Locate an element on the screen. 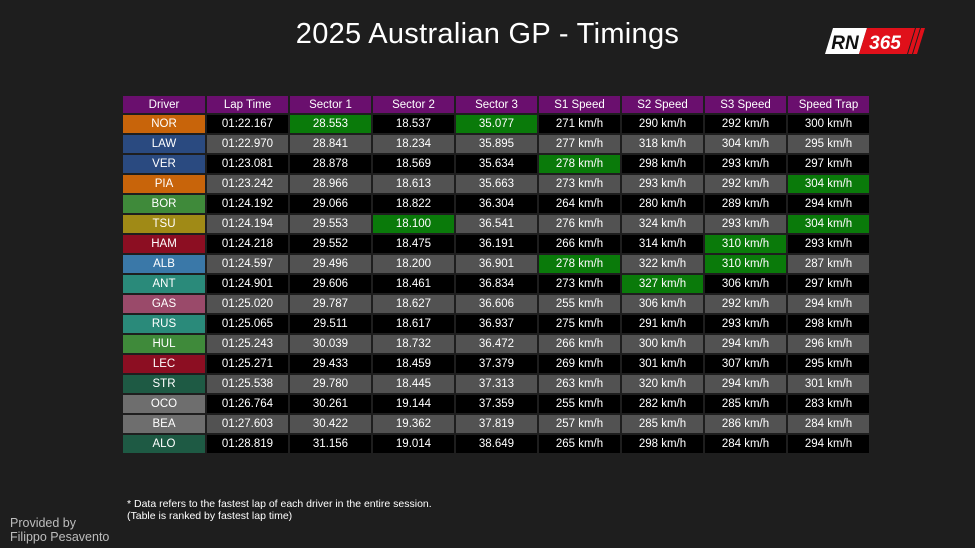  table-cell: 01:27.603 is located at coordinates (247, 424).